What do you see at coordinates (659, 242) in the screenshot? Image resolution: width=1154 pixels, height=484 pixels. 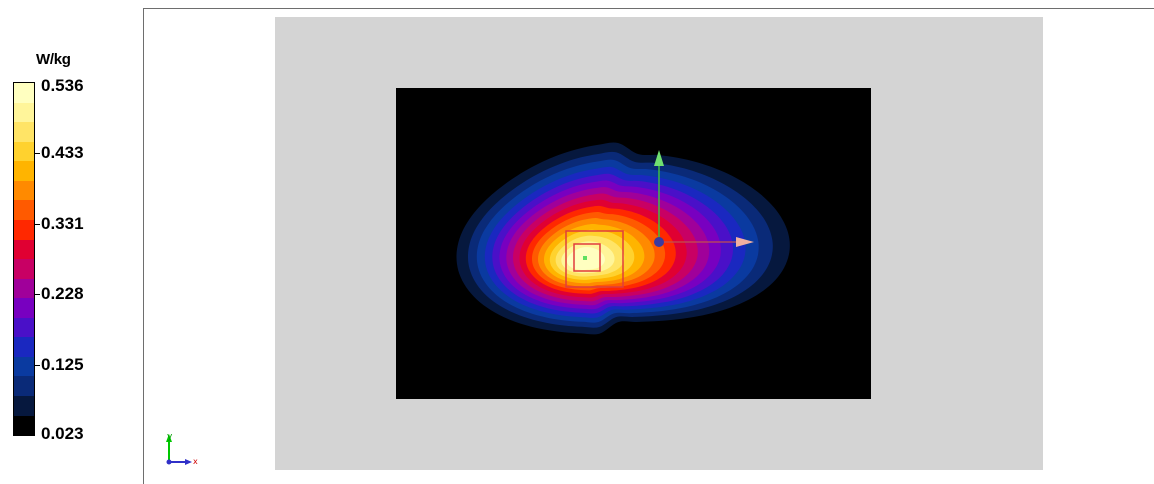 I see `device-origin-icon` at bounding box center [659, 242].